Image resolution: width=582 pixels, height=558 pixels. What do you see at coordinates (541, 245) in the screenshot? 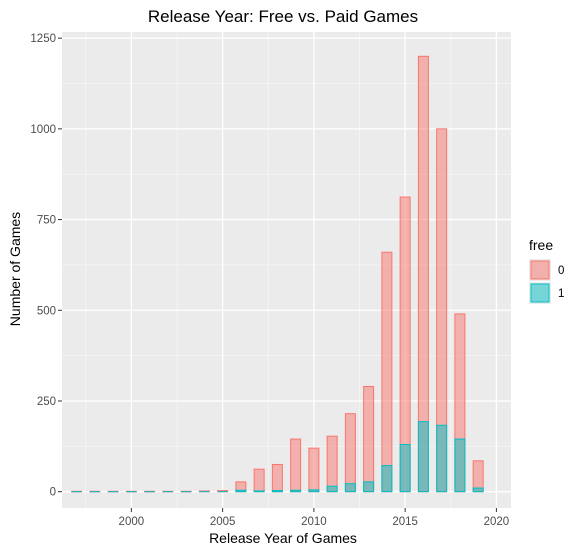
I see `legend-title: free` at bounding box center [541, 245].